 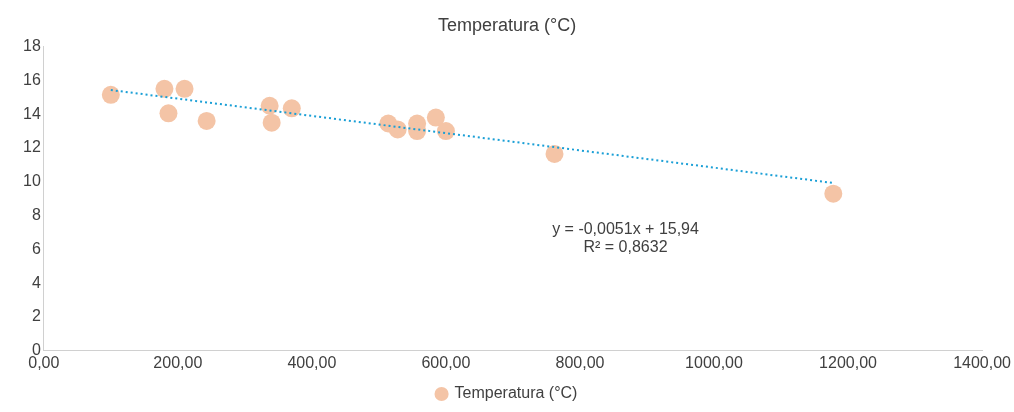 What do you see at coordinates (36, 282) in the screenshot?
I see `y-tick-label: 4` at bounding box center [36, 282].